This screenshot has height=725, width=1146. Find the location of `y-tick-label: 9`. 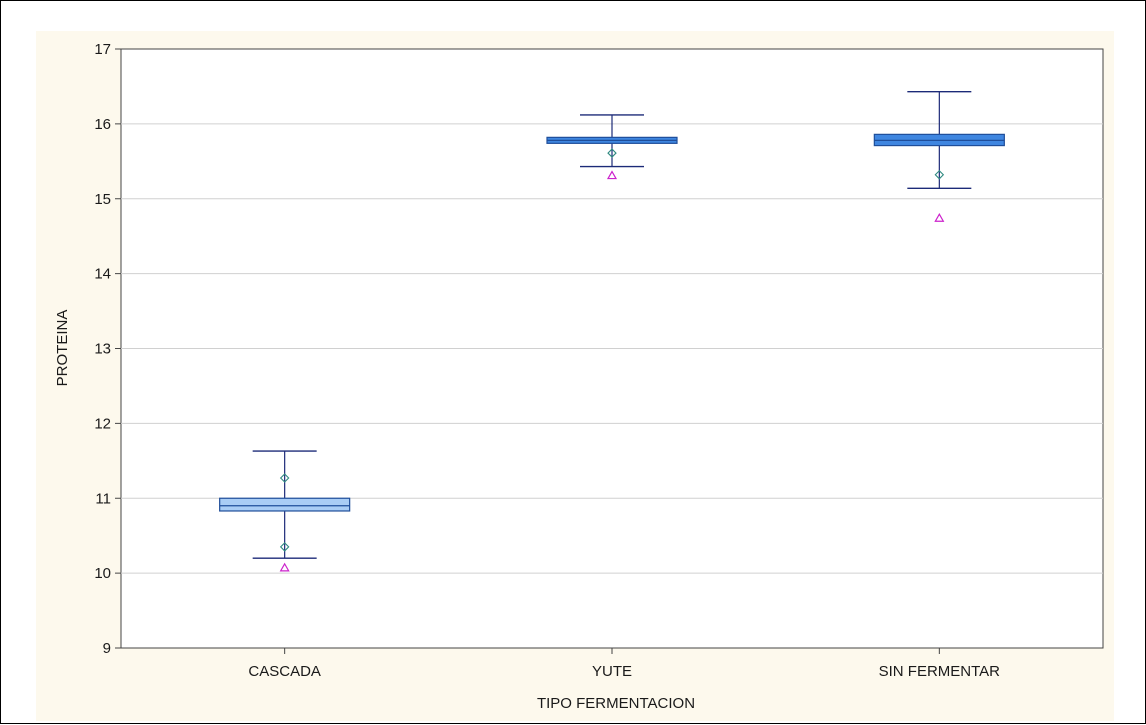

y-tick-label: 9 is located at coordinates (107, 648).